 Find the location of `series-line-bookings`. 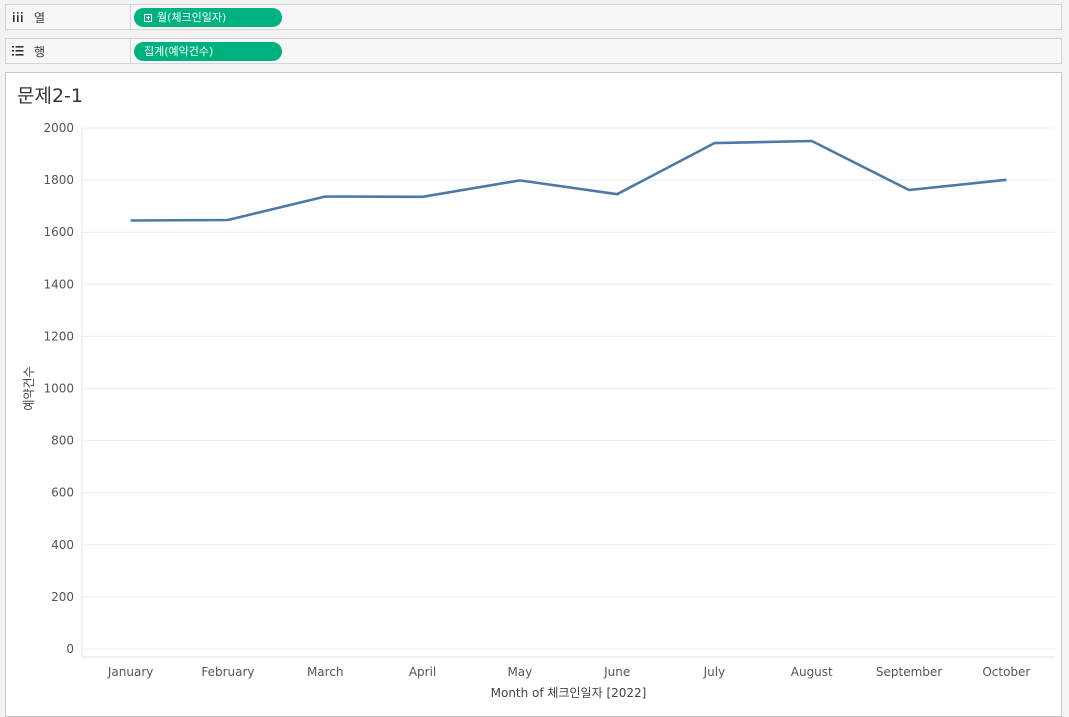

series-line-bookings is located at coordinates (568, 180).